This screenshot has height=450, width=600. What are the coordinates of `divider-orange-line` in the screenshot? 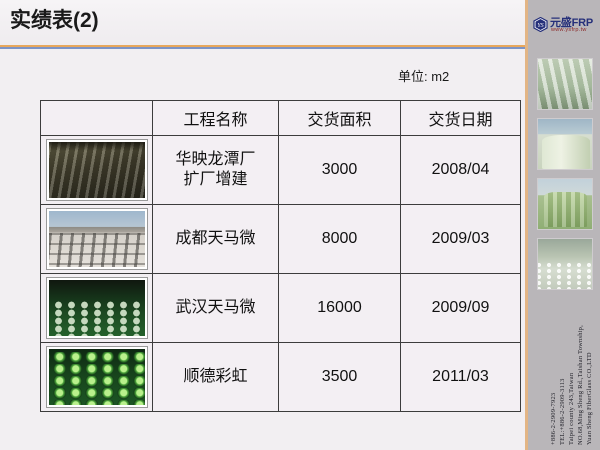 It's located at (262, 46).